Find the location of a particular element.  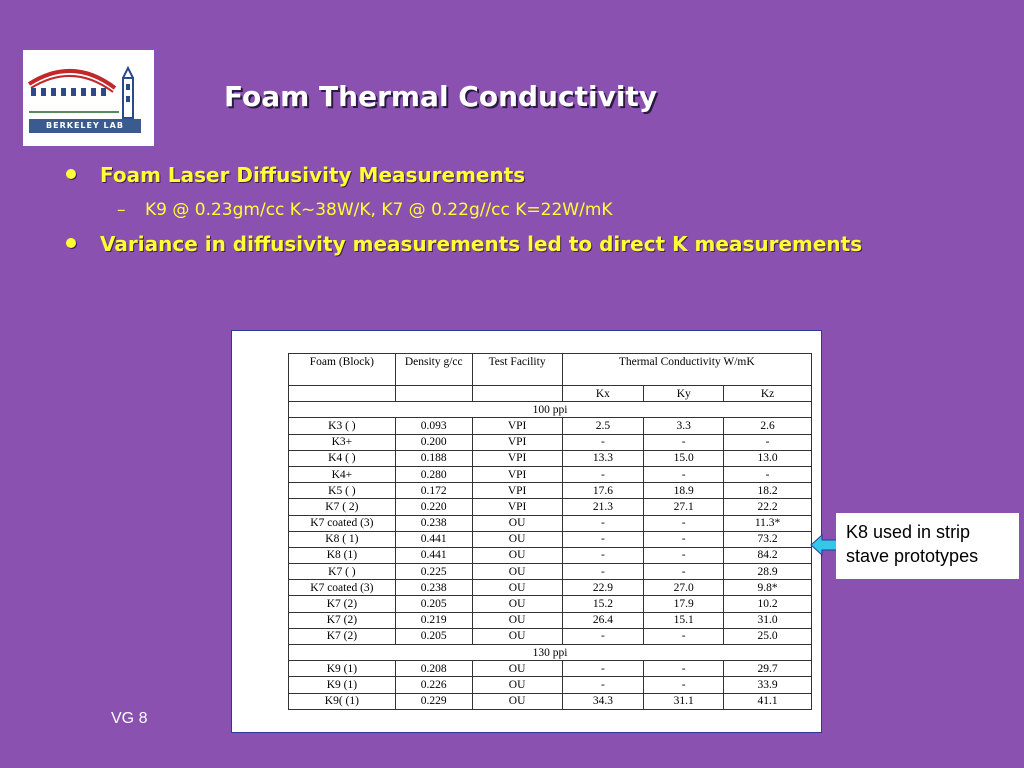

table-cell: 3.3 is located at coordinates (684, 426).